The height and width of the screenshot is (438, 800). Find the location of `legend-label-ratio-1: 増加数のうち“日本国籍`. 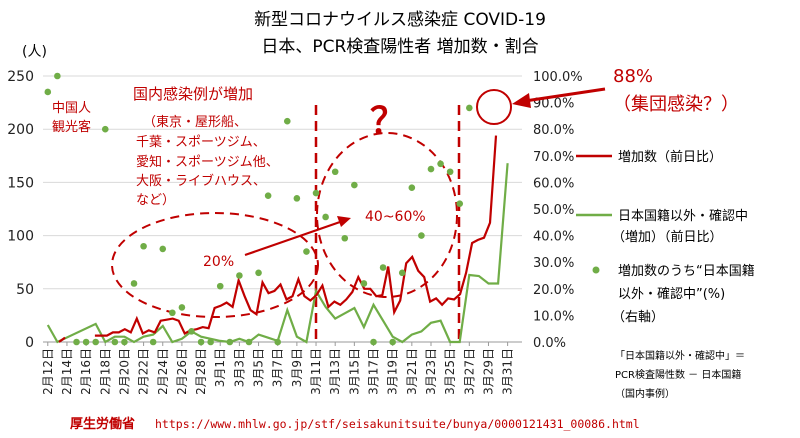

legend-label-ratio-1: 増加数のうち“日本国籍 is located at coordinates (686, 271).